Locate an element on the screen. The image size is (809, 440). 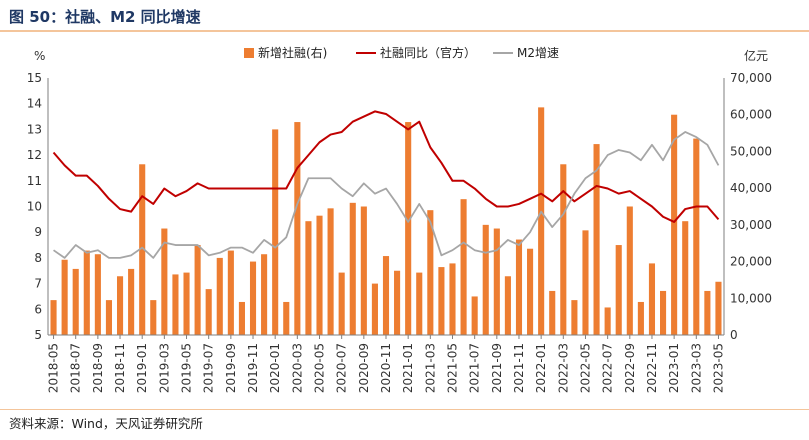
x-tick-label: 2022-11 is located at coordinates (652, 368).